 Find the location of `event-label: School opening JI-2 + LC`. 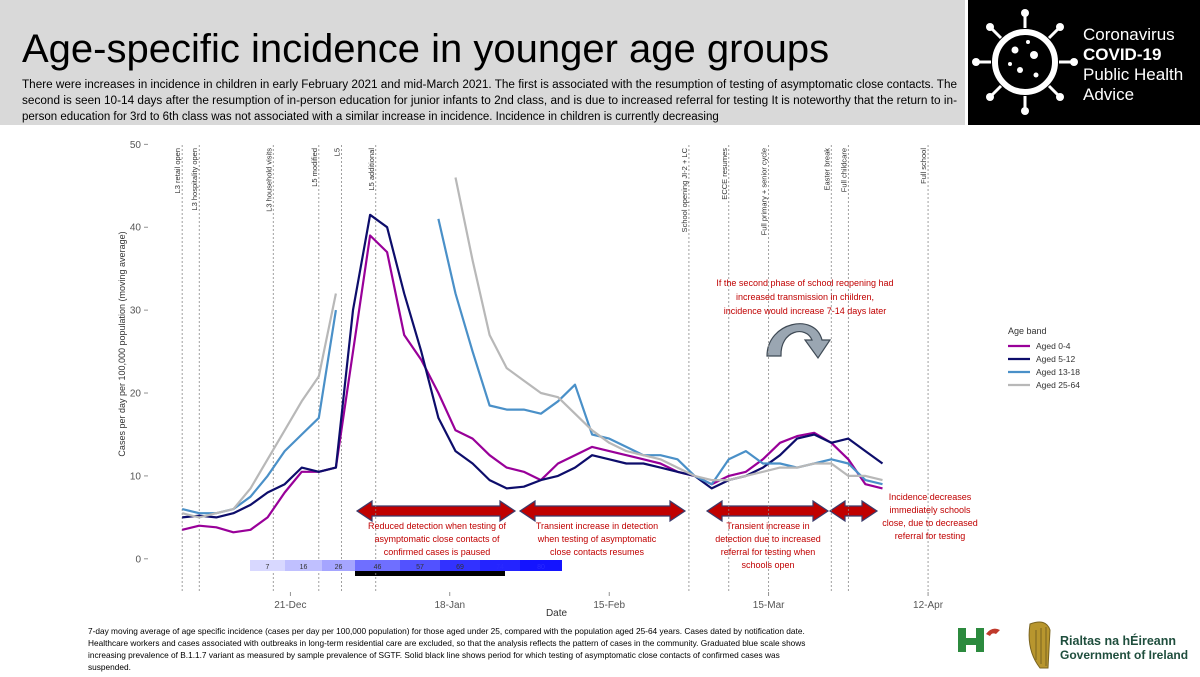

event-label: School opening JI-2 + LC is located at coordinates (684, 189).